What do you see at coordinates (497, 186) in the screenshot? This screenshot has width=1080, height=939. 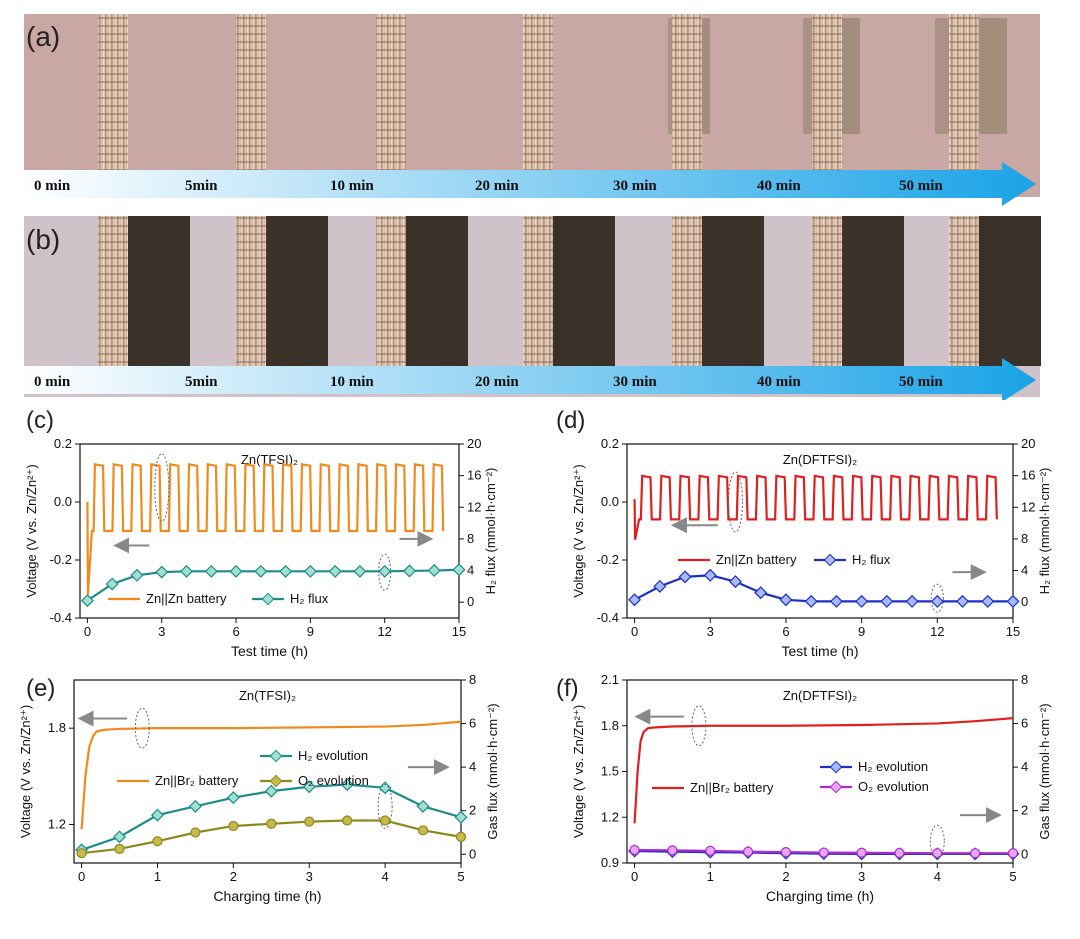 I see `time-label: 20 min` at bounding box center [497, 186].